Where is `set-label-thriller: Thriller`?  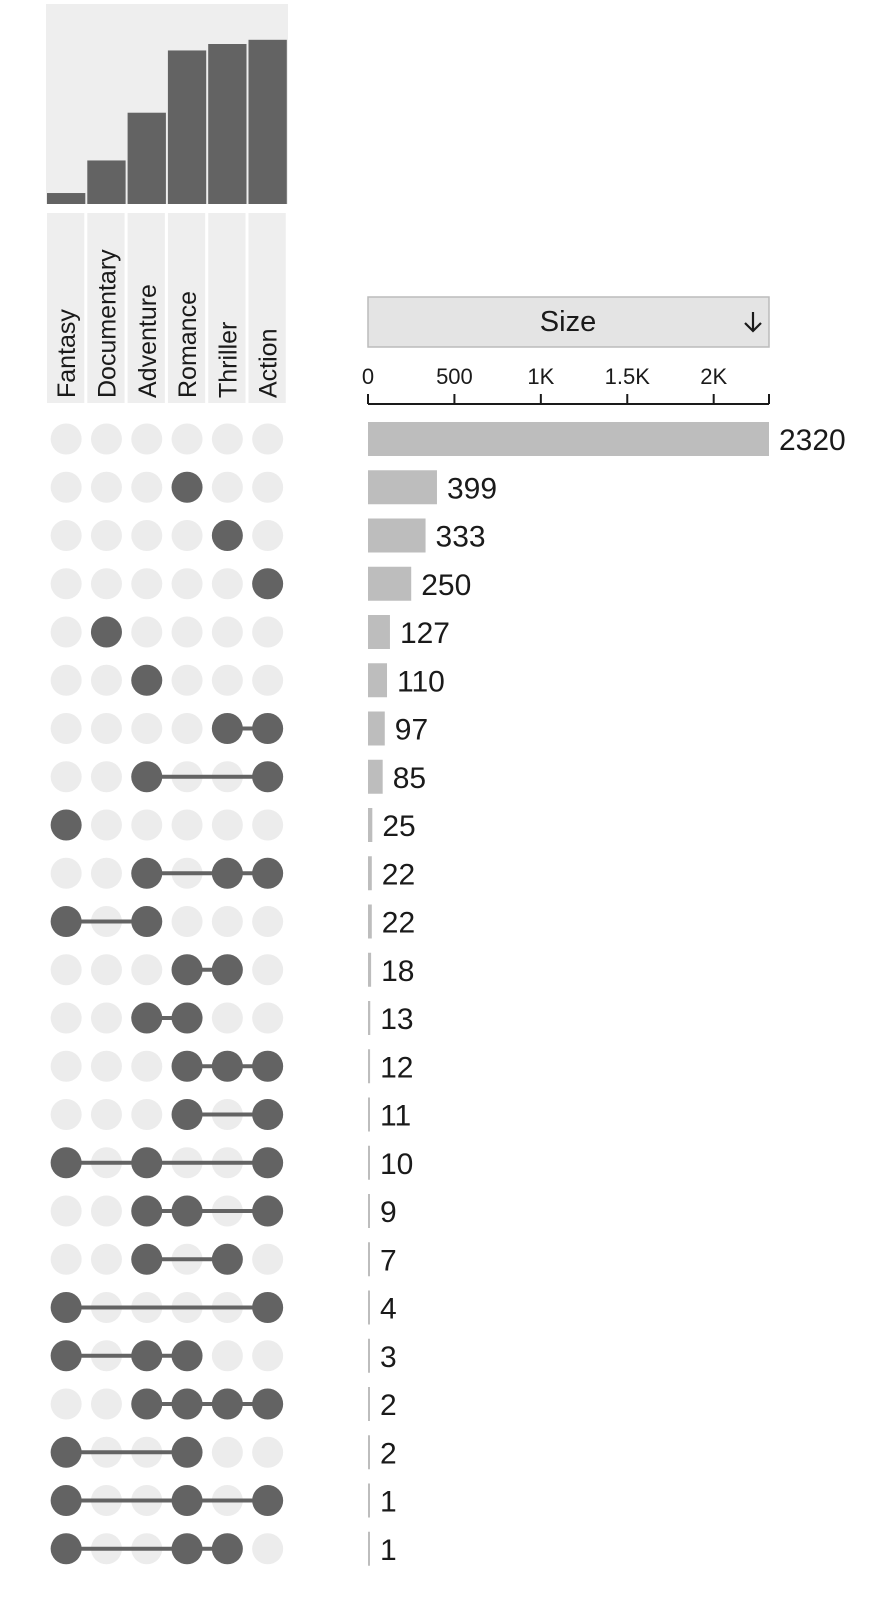
set-label-thriller: Thriller is located at coordinates (228, 360).